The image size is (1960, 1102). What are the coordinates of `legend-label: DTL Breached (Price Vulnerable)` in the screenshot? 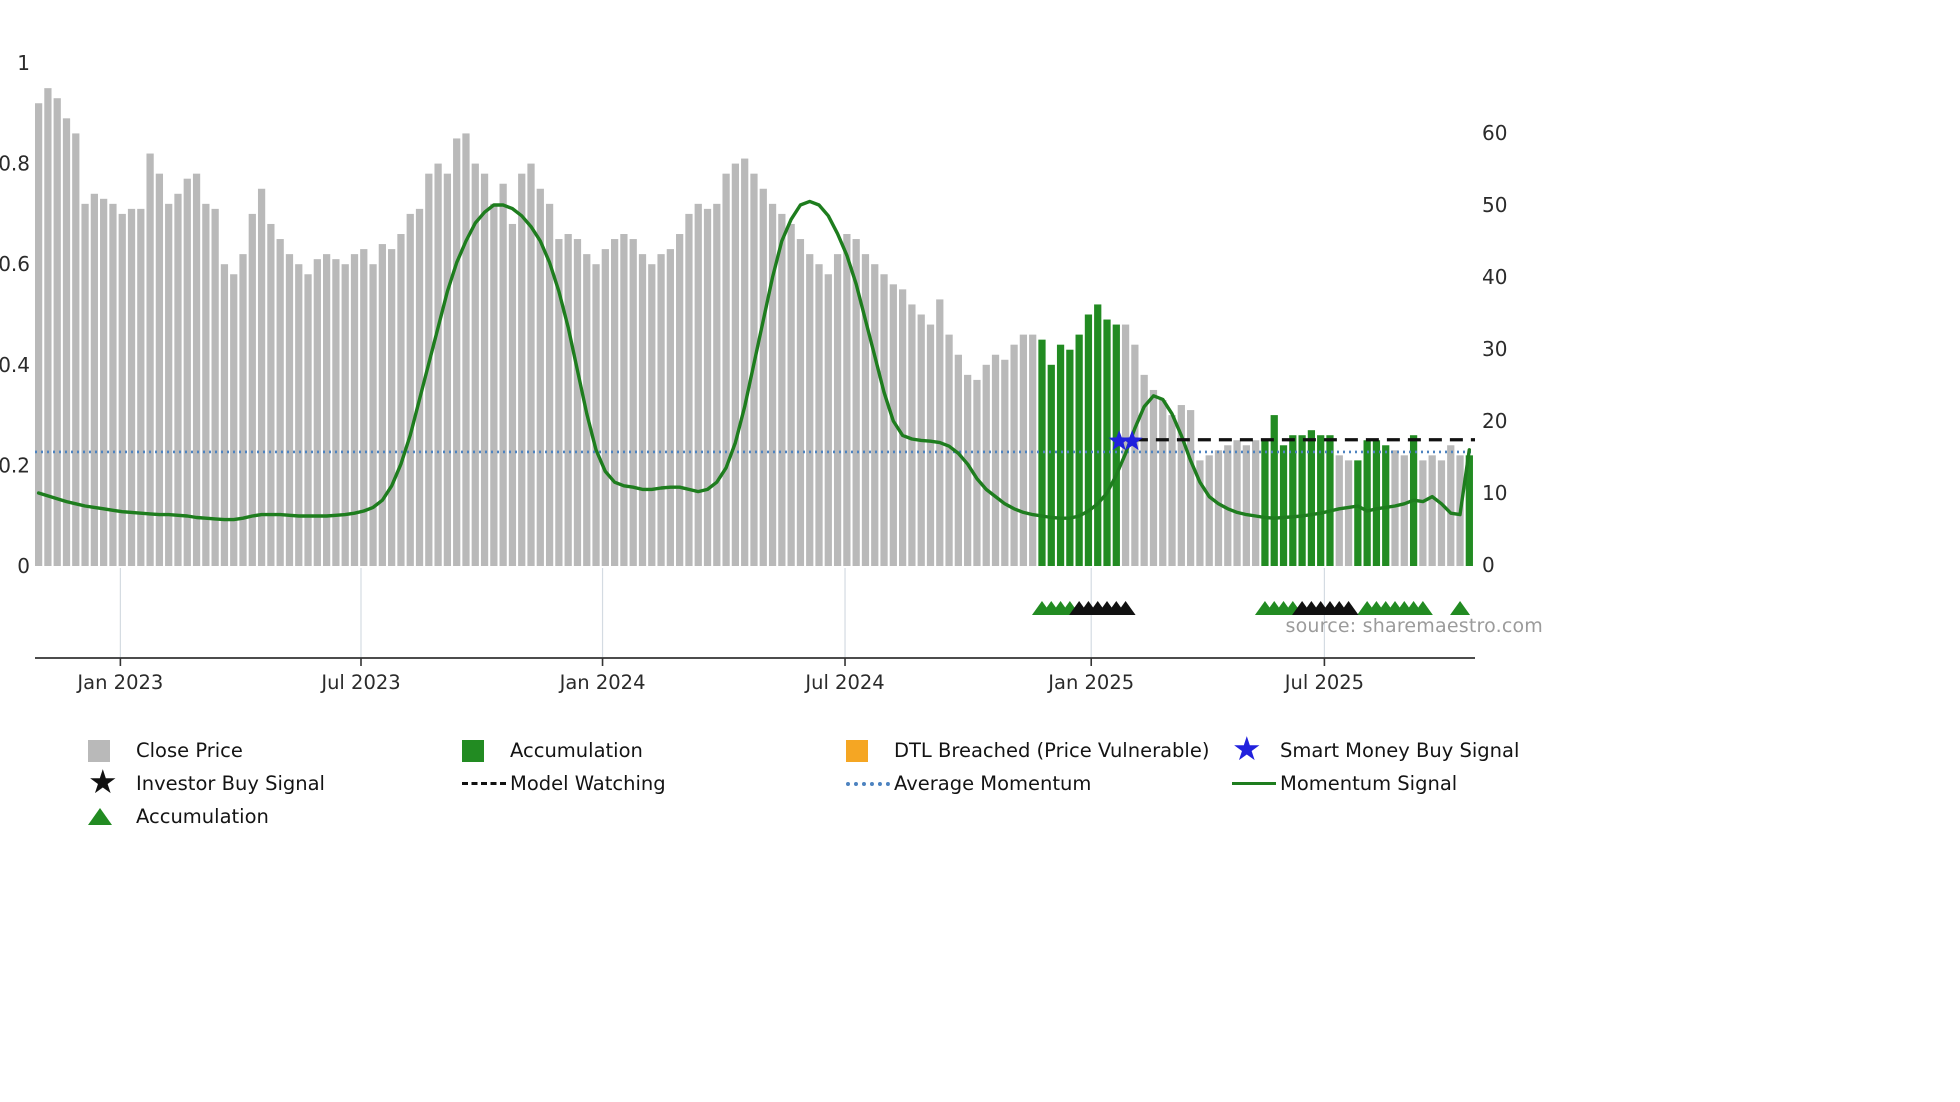 It's located at (1052, 750).